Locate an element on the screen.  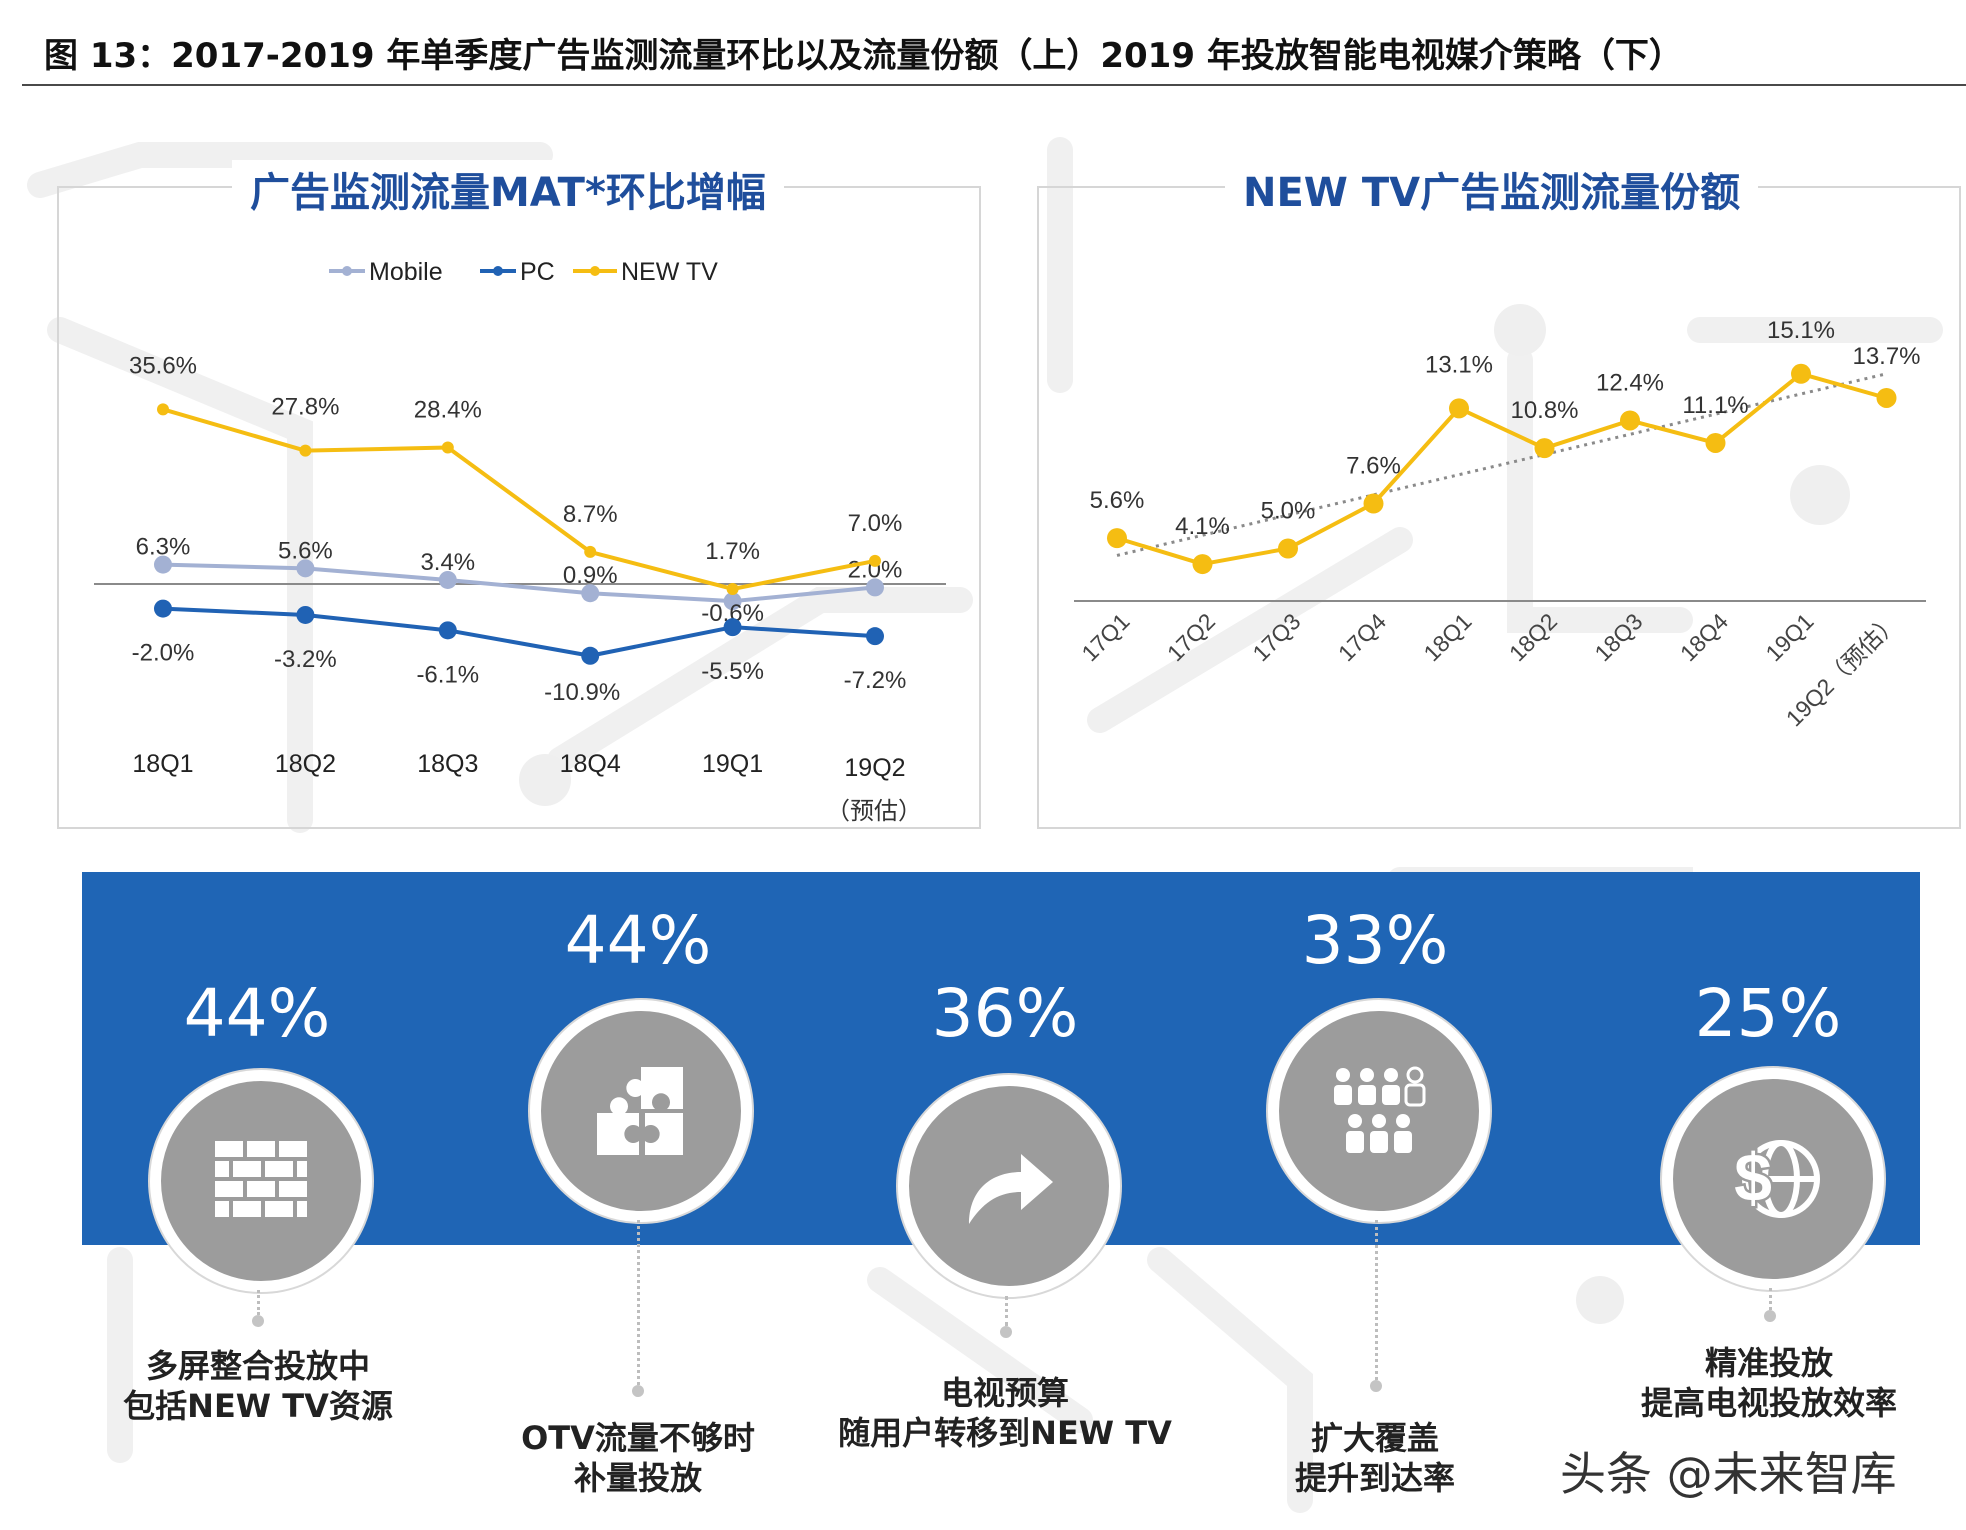
data-label: 6.3% is located at coordinates (163, 547).